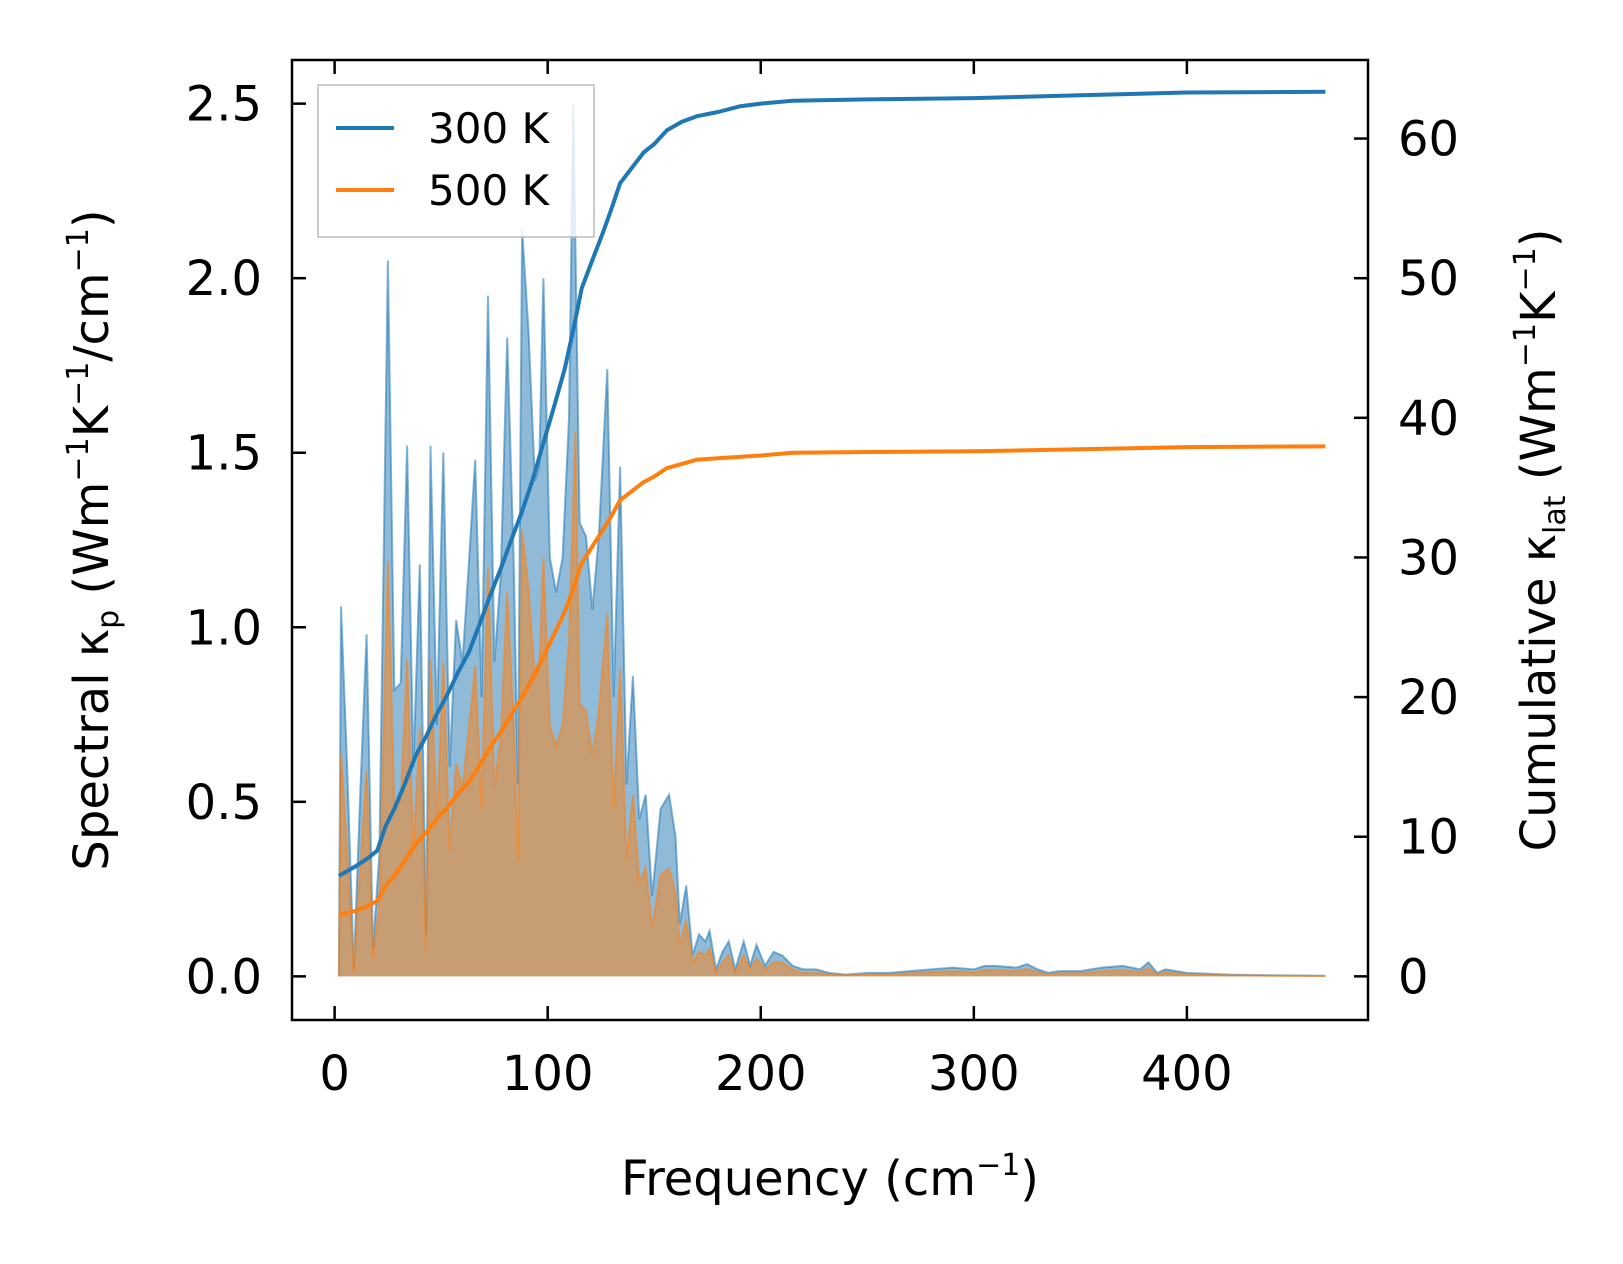  I want to click on y-right-tick-label: 20, so click(1428, 698).